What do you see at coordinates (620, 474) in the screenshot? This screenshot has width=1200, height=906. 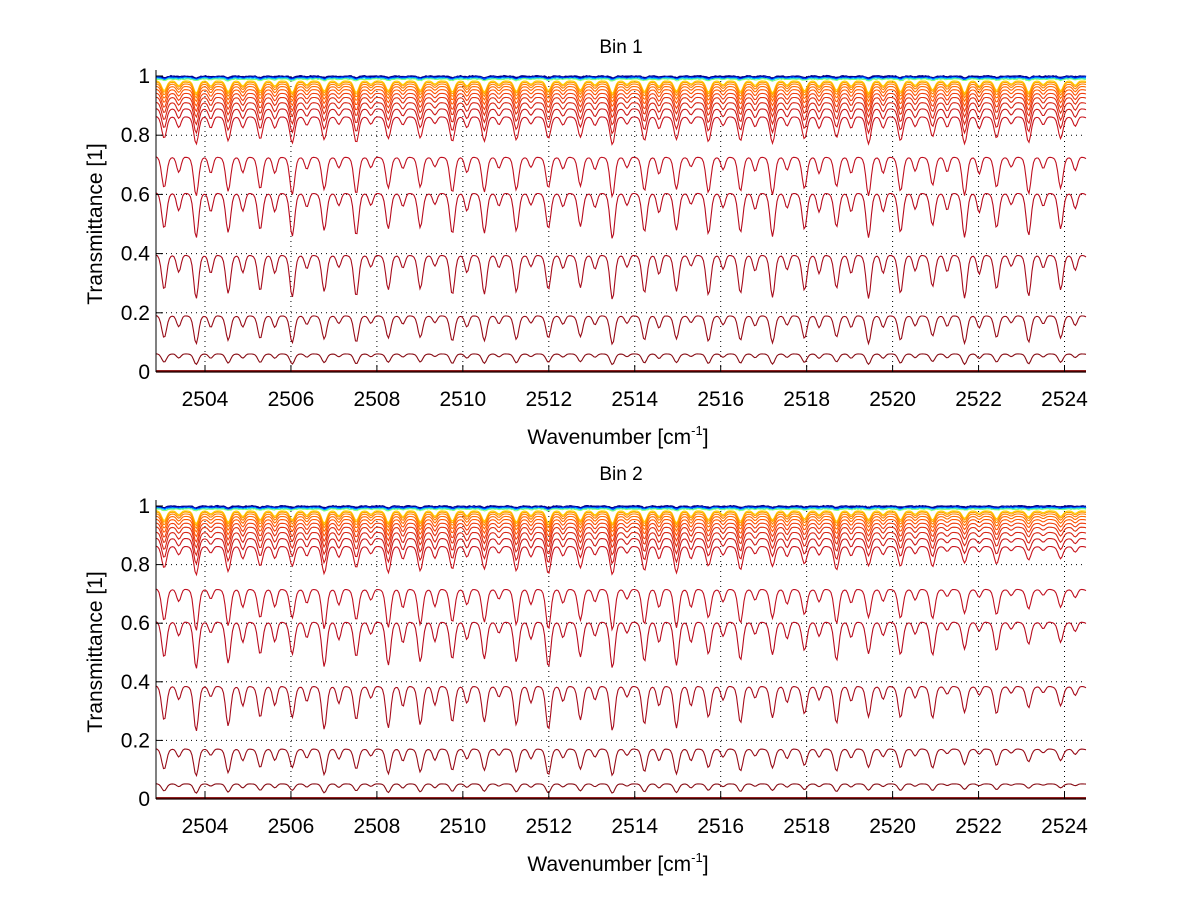 I see `chart-title: Bin 2` at bounding box center [620, 474].